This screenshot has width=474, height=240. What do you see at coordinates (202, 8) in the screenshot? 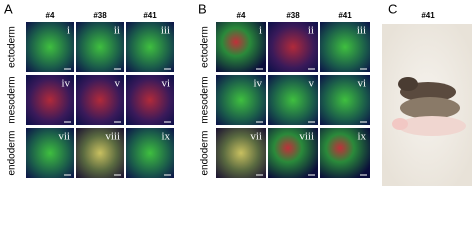
I see `panel-label: B` at bounding box center [202, 8].